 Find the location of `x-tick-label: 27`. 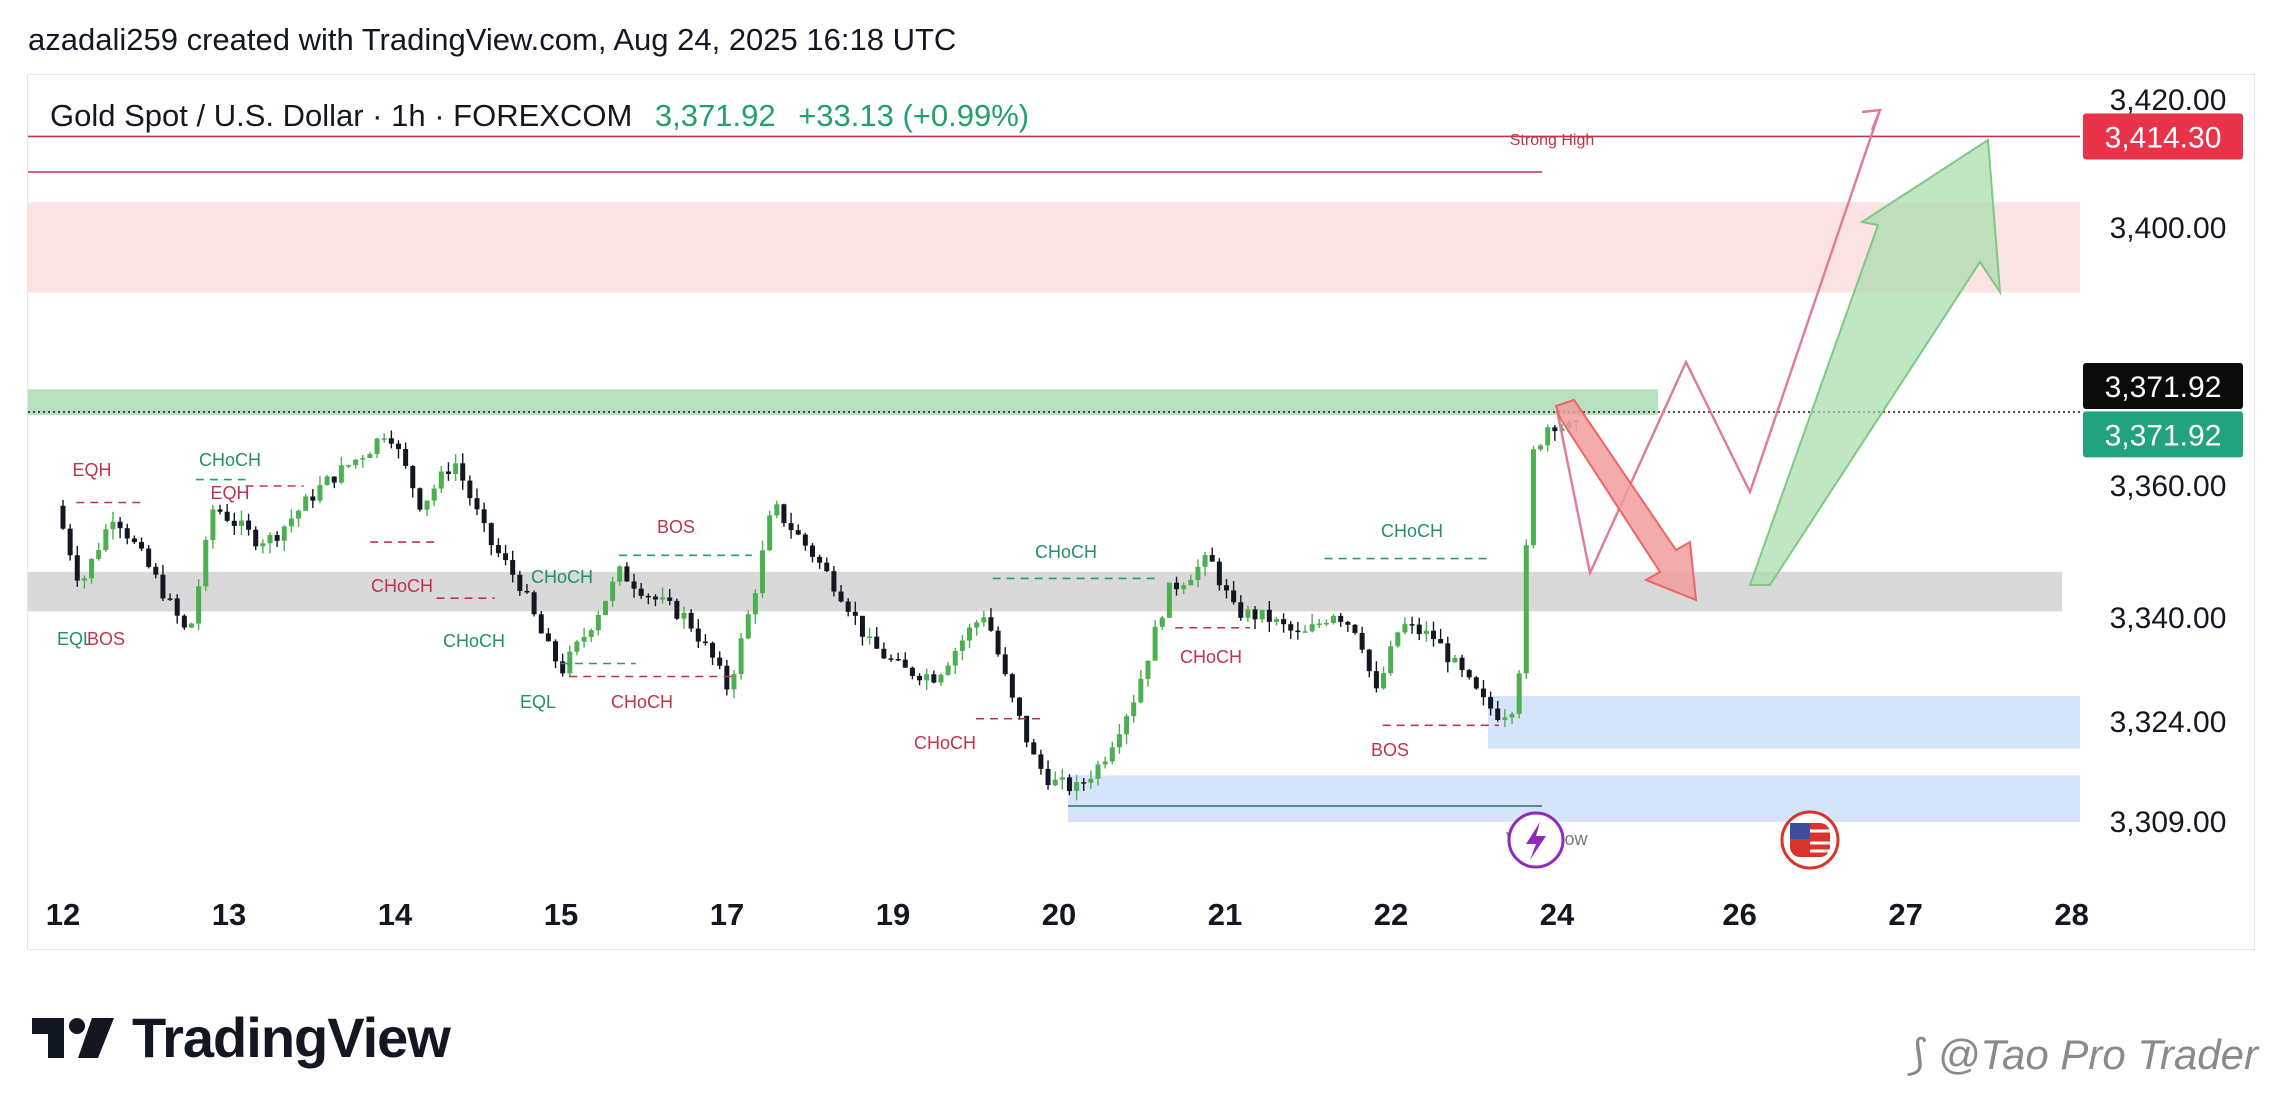

x-tick-label: 27 is located at coordinates (1905, 914).